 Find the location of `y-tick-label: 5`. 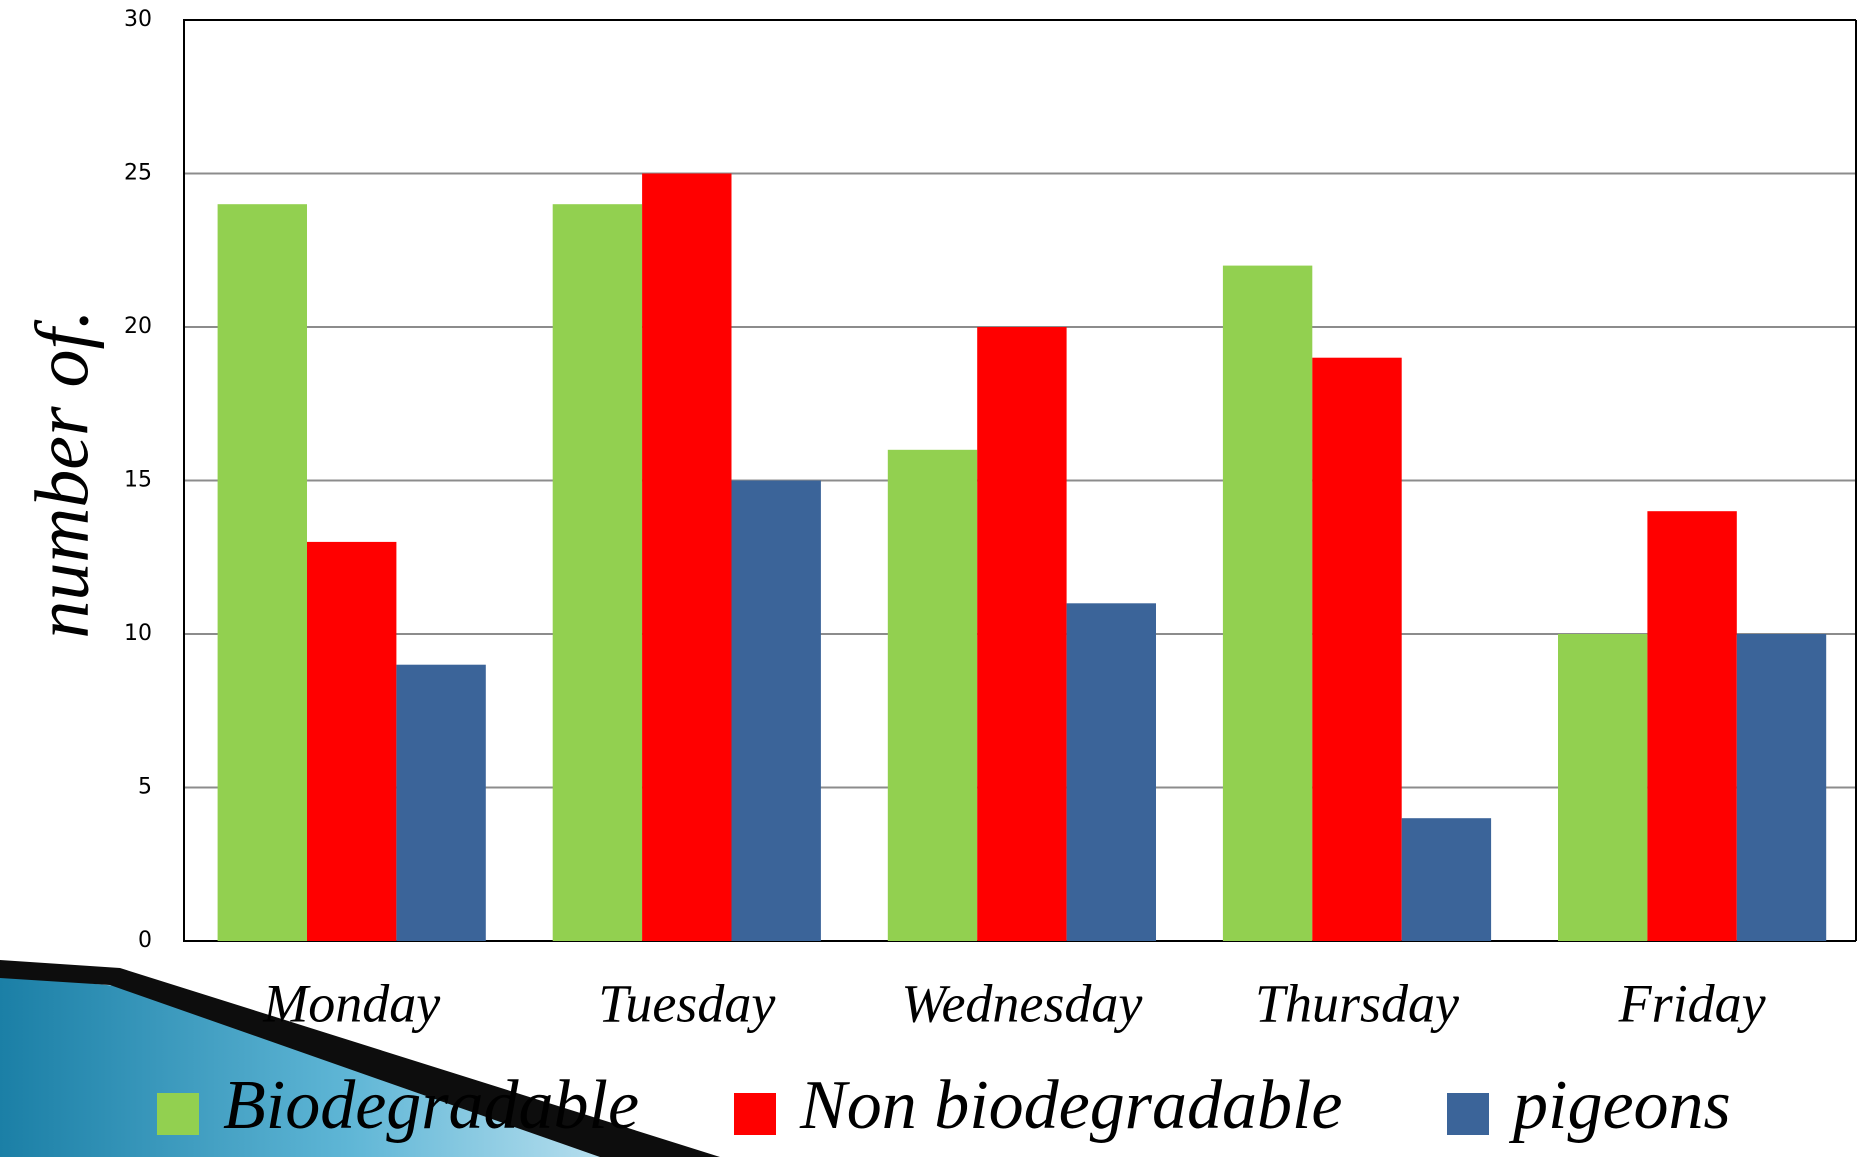

y-tick-label: 5 is located at coordinates (145, 787).